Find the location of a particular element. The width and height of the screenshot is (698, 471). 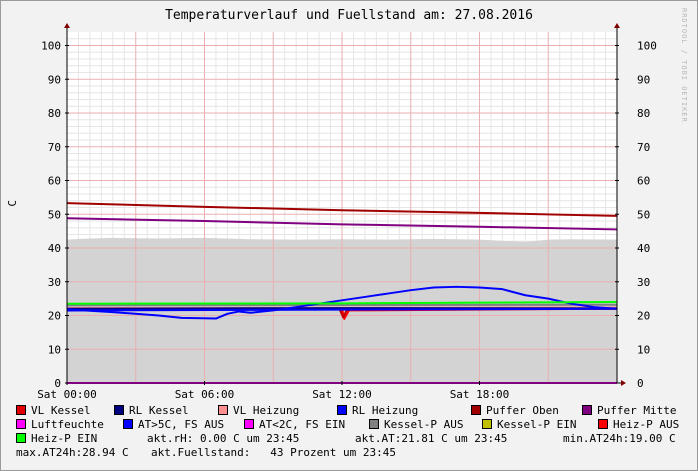

y-tick-label-right: 10 is located at coordinates (643, 349).